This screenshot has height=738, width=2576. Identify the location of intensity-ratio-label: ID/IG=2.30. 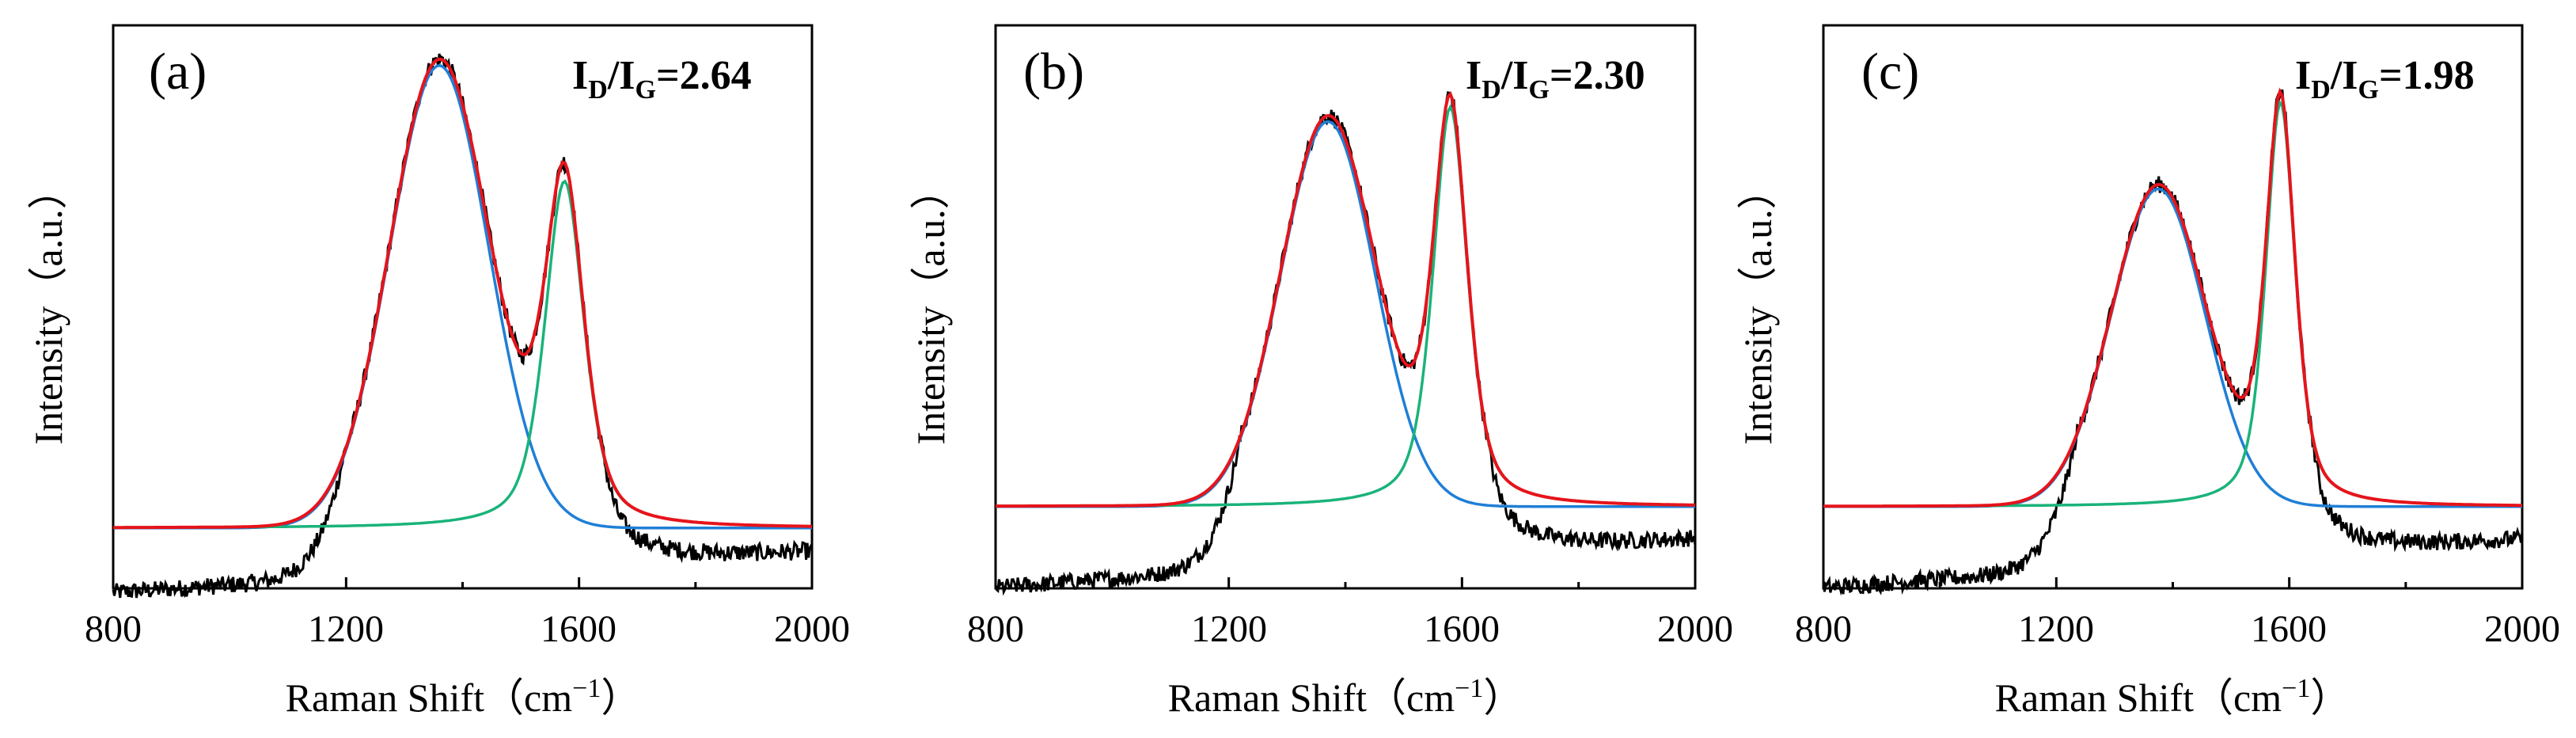
(1555, 79).